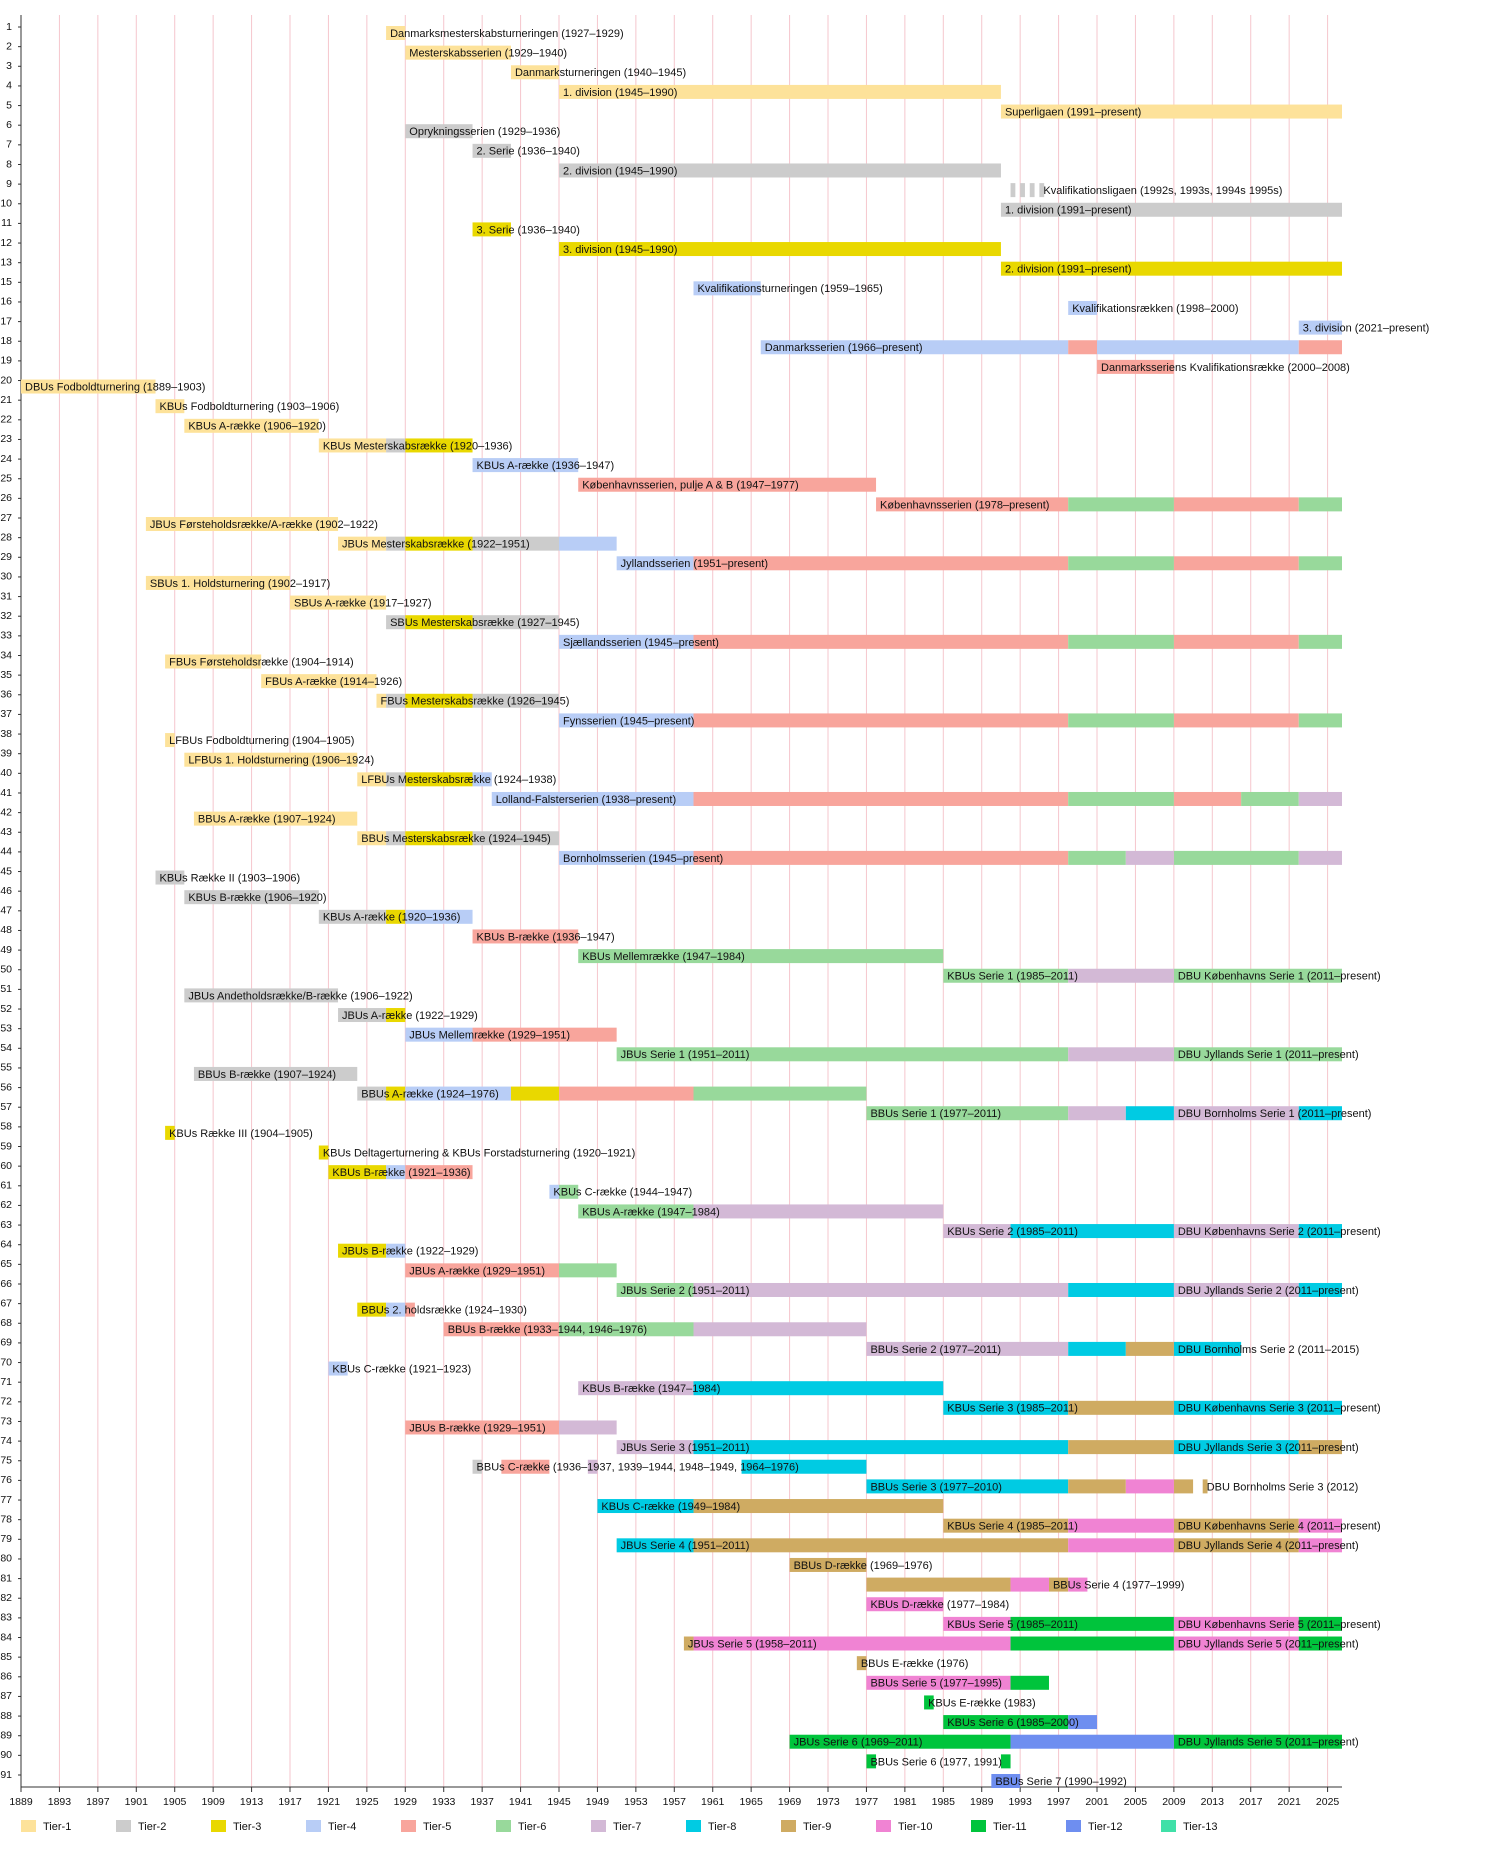  I want to click on row-label: KBUs Serie 3 (1985–2011), so click(1012, 1409).